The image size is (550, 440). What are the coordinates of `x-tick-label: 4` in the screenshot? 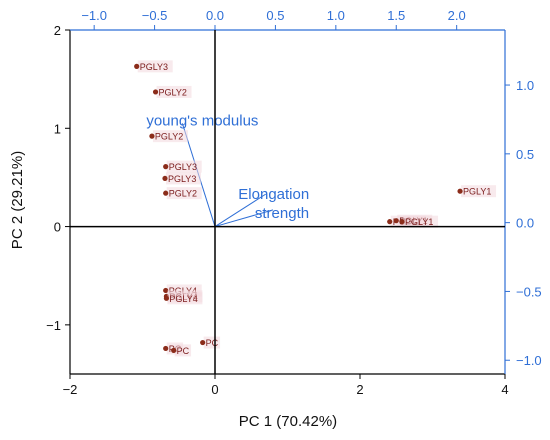 It's located at (504, 389).